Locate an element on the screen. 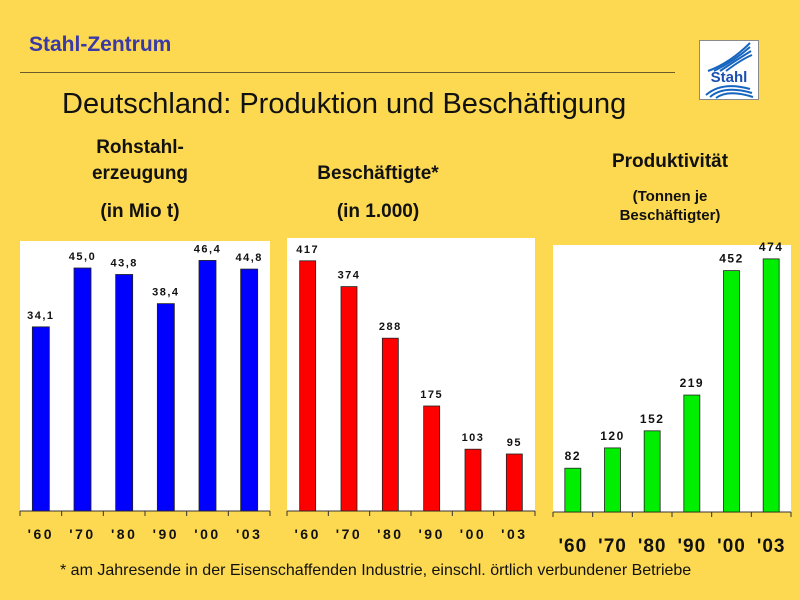  chart-1-category-label: '70 is located at coordinates (82, 534).